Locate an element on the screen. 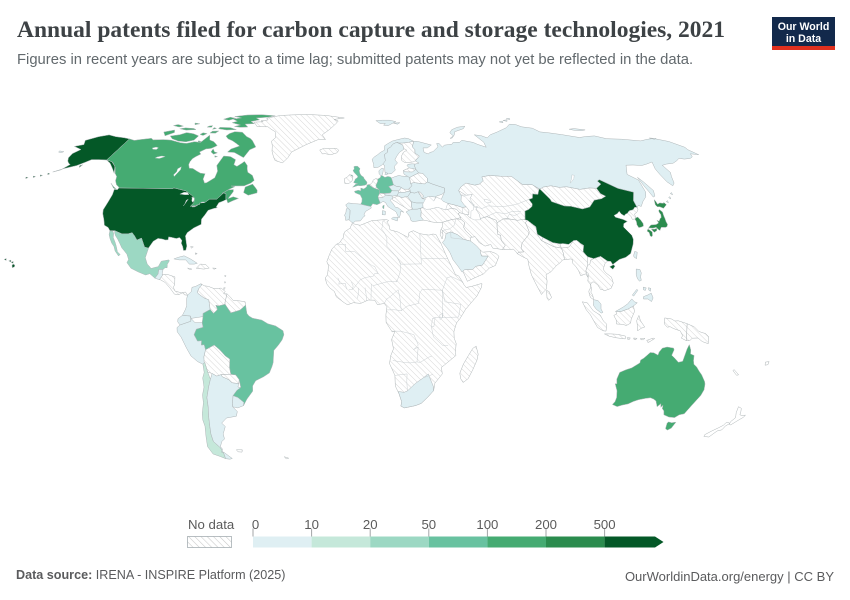 Image resolution: width=850 pixels, height=600 pixels. svg-text: 100 is located at coordinates (487, 524).